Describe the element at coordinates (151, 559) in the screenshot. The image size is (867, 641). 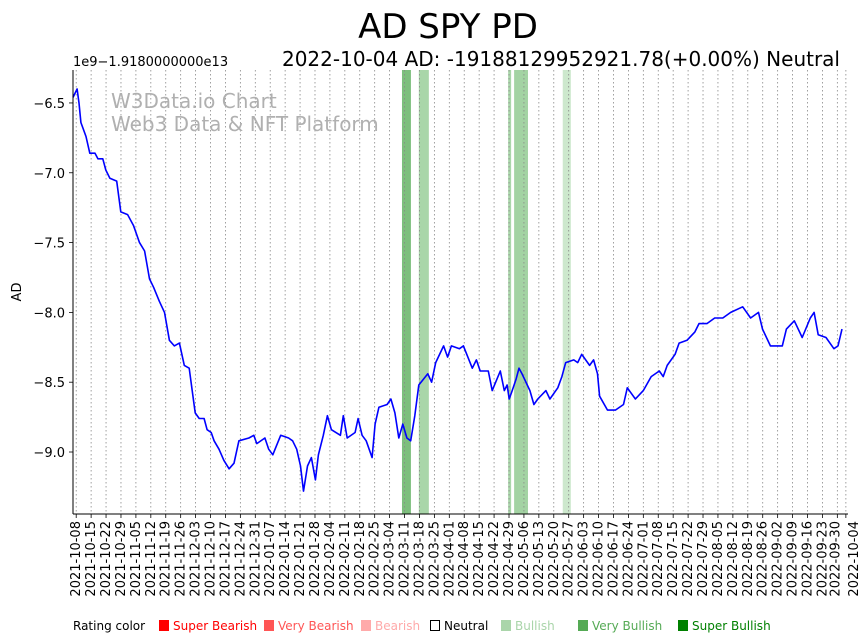
I see `x-tick-label: 2021-11-12` at that location.